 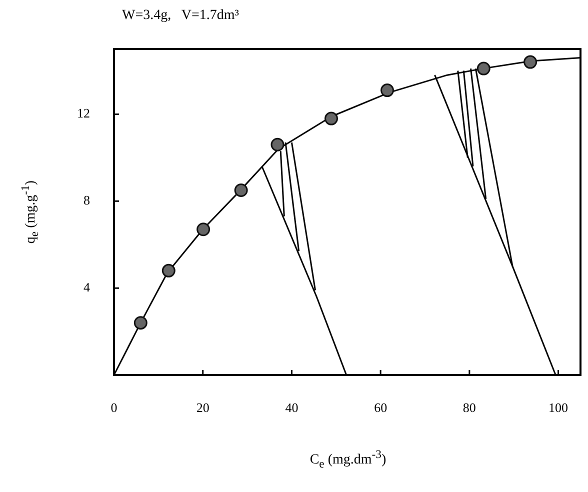 What do you see at coordinates (291, 408) in the screenshot?
I see `x-tick-label: 40` at bounding box center [291, 408].